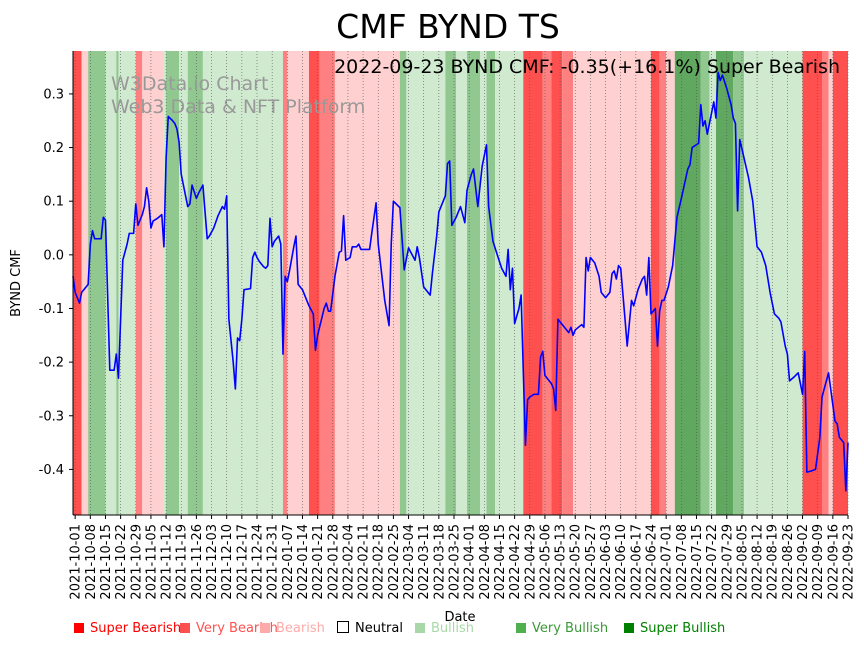  Describe the element at coordinates (803, 562) in the screenshot. I see `x-tick-label: 2022-09-02` at that location.